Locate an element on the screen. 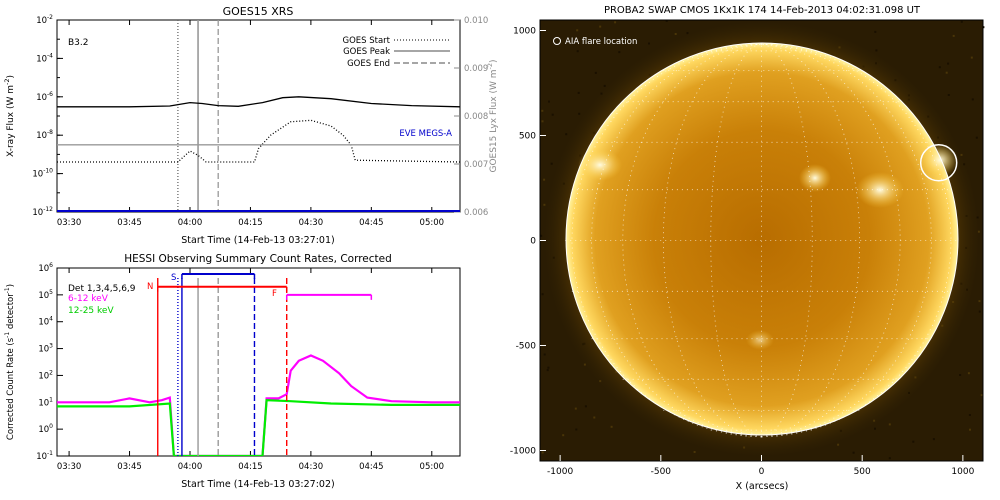  swap-flare-location-marker is located at coordinates (938, 163).